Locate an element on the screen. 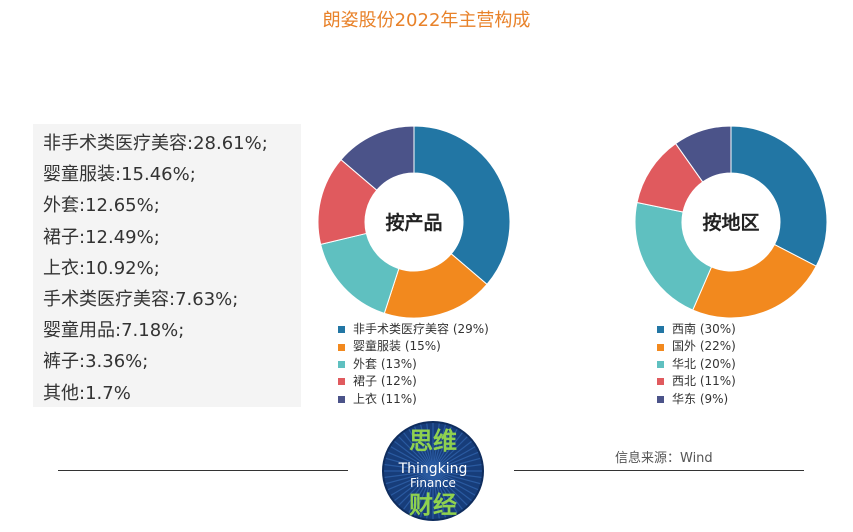  left-divider is located at coordinates (203, 470).